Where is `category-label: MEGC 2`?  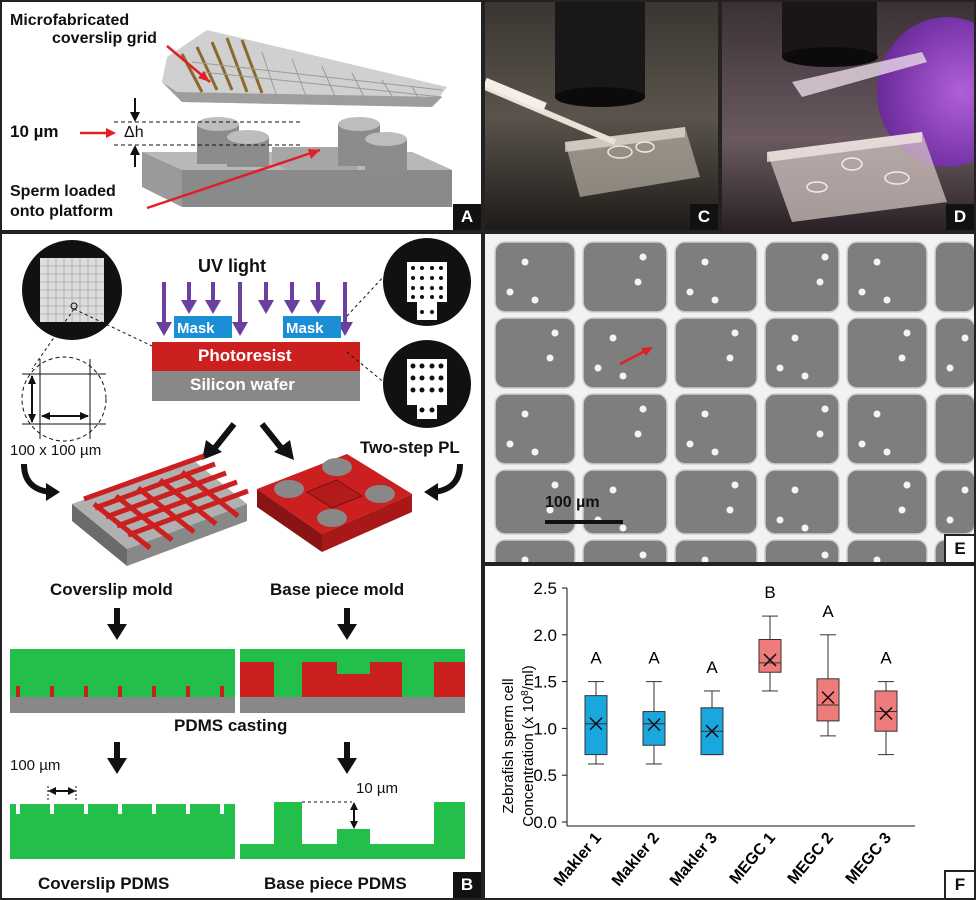
category-label: MEGC 2 is located at coordinates (811, 859).